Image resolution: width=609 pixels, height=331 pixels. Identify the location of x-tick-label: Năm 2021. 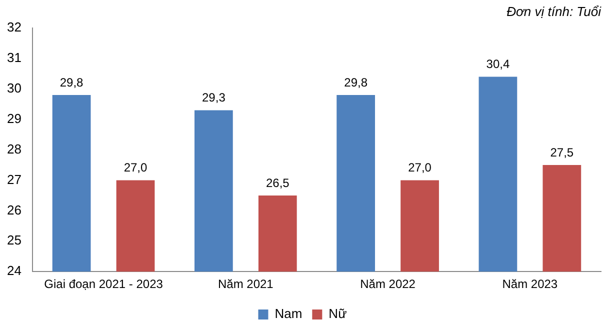
(246, 284).